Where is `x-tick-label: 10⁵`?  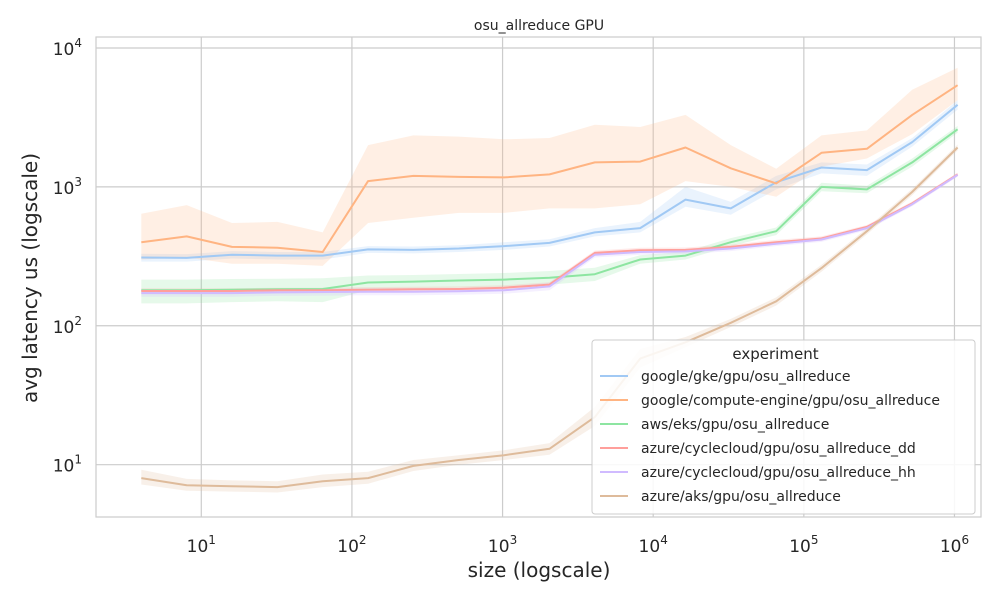
x-tick-label: 10⁵ is located at coordinates (803, 545).